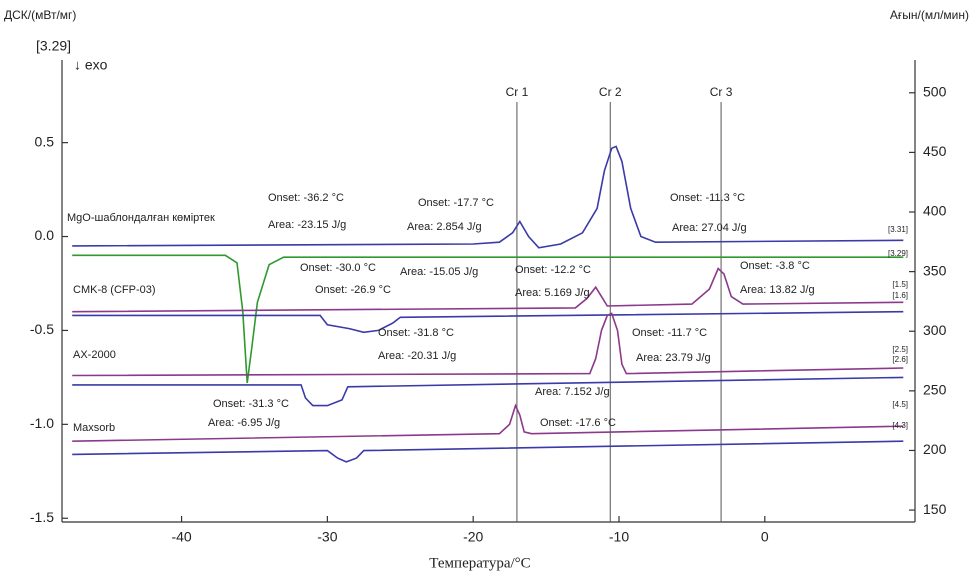 The width and height of the screenshot is (973, 574). I want to click on y2-tick-label: 250, so click(935, 390).